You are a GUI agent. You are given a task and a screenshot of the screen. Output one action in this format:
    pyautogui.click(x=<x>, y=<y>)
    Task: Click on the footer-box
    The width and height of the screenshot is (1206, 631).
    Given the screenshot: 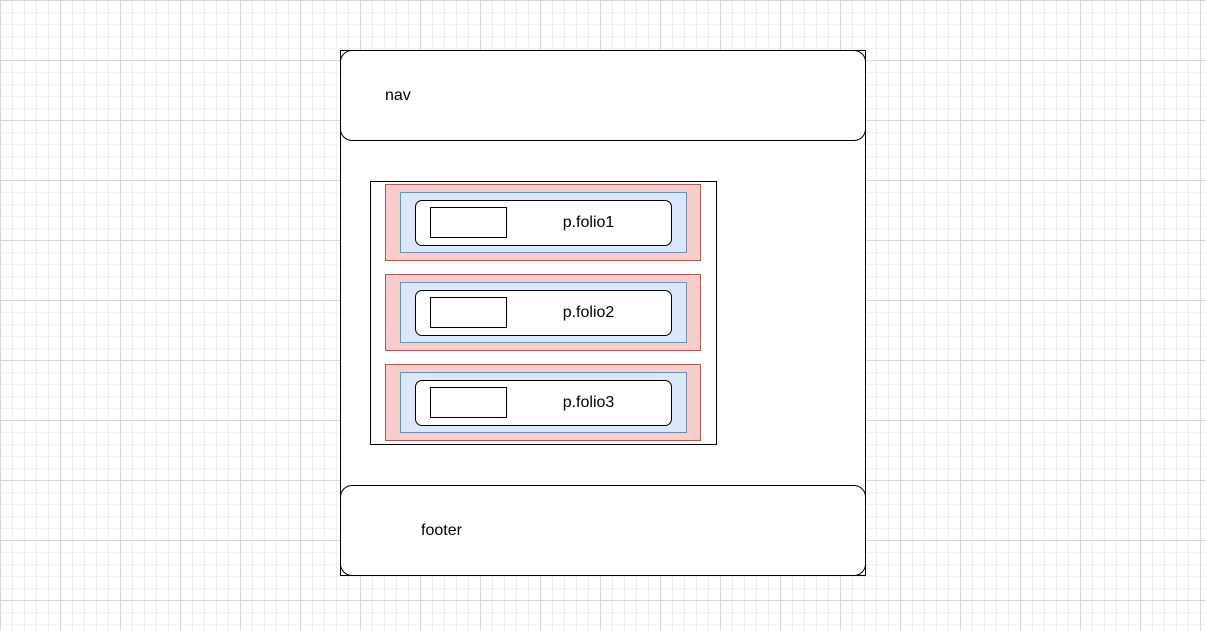 What is the action you would take?
    pyautogui.click(x=603, y=530)
    